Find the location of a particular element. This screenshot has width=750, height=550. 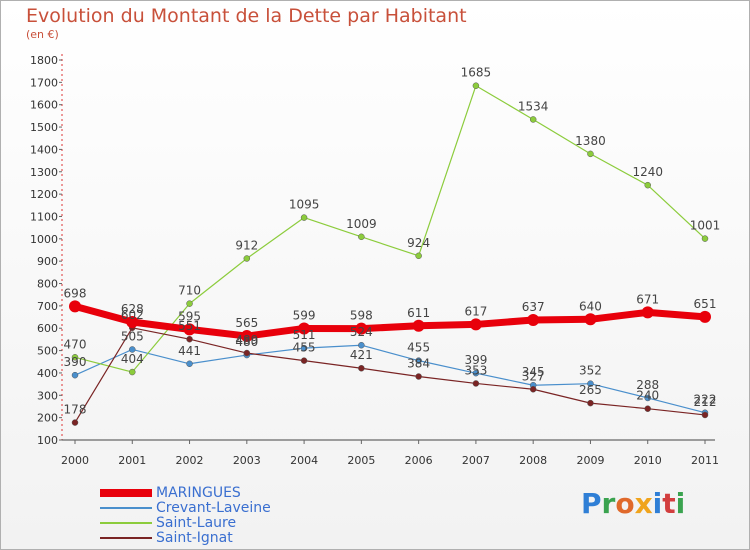

data-label: 327 is located at coordinates (533, 376).